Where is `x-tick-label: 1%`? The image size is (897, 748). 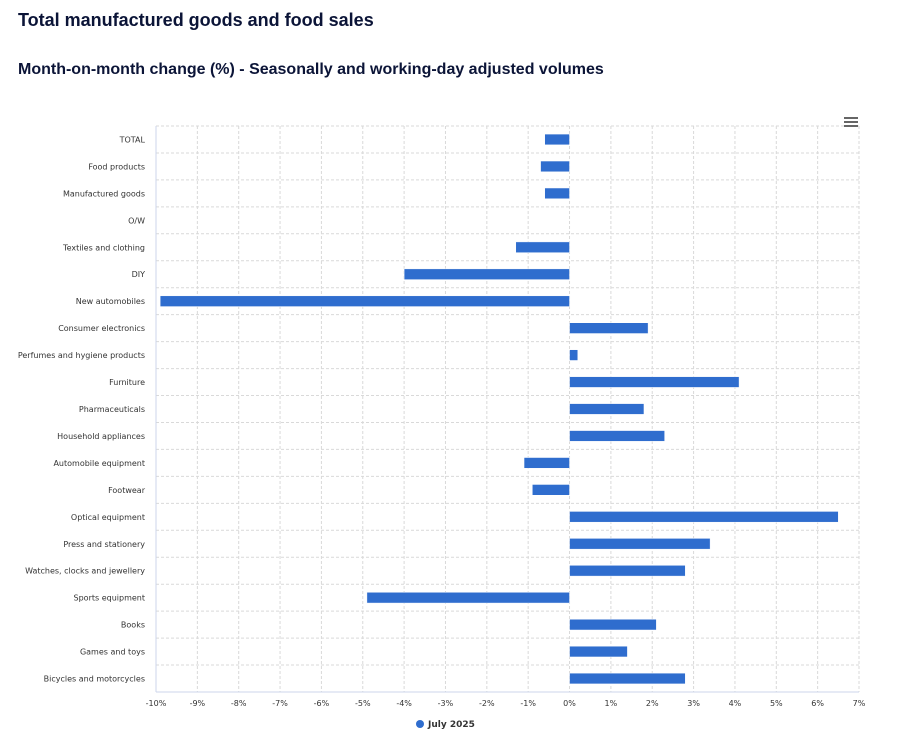 x-tick-label: 1% is located at coordinates (611, 703).